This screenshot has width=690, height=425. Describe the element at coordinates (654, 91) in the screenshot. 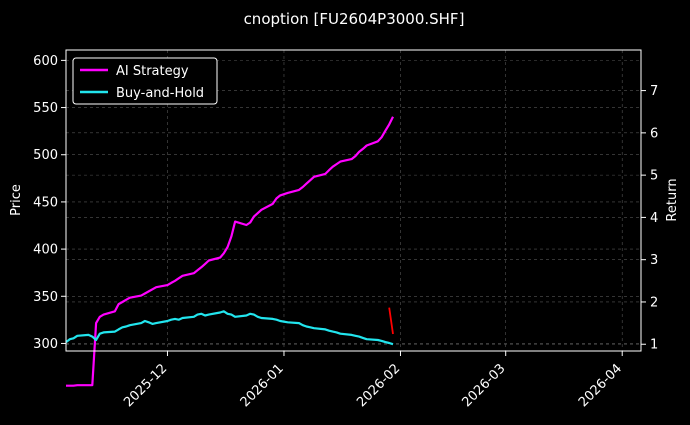

I see `y-tick-label-right: 7` at that location.